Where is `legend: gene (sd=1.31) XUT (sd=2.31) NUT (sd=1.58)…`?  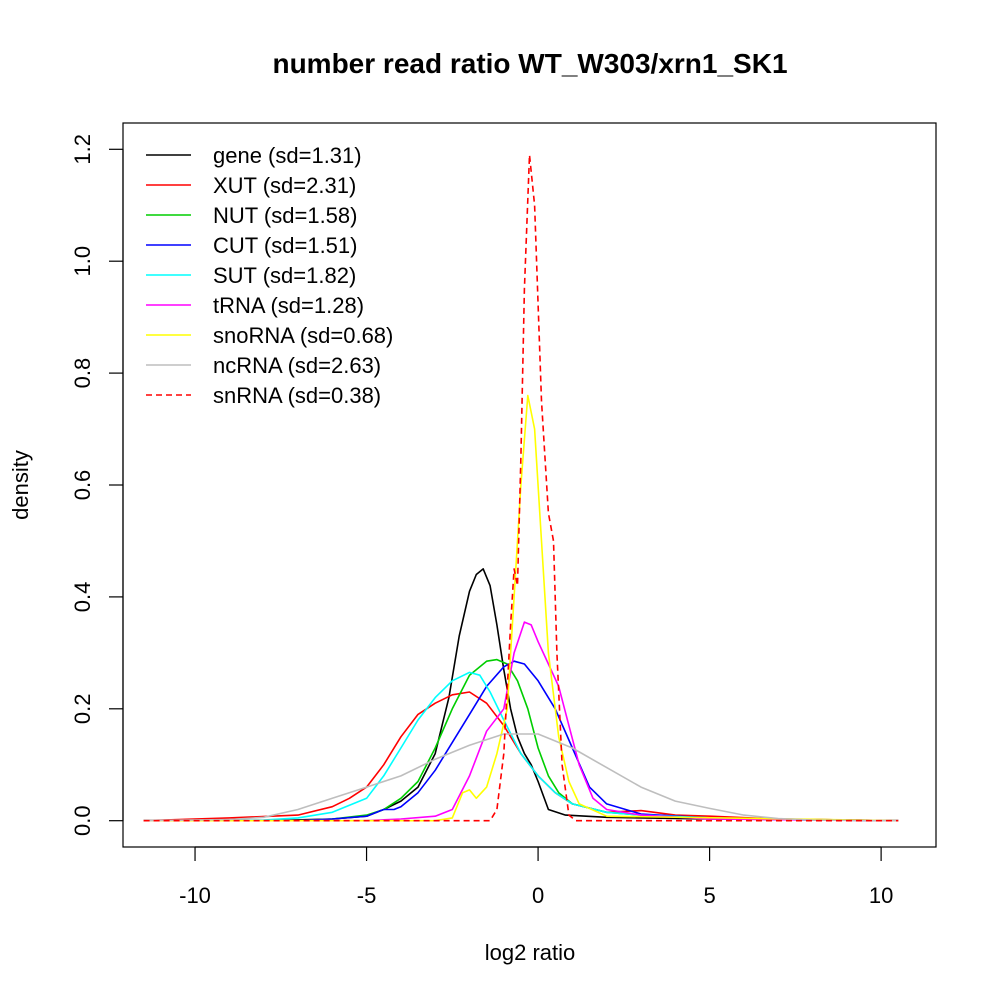
legend: gene (sd=1.31) XUT (sd=2.31) NUT (sd=1.58)… is located at coordinates (269, 275).